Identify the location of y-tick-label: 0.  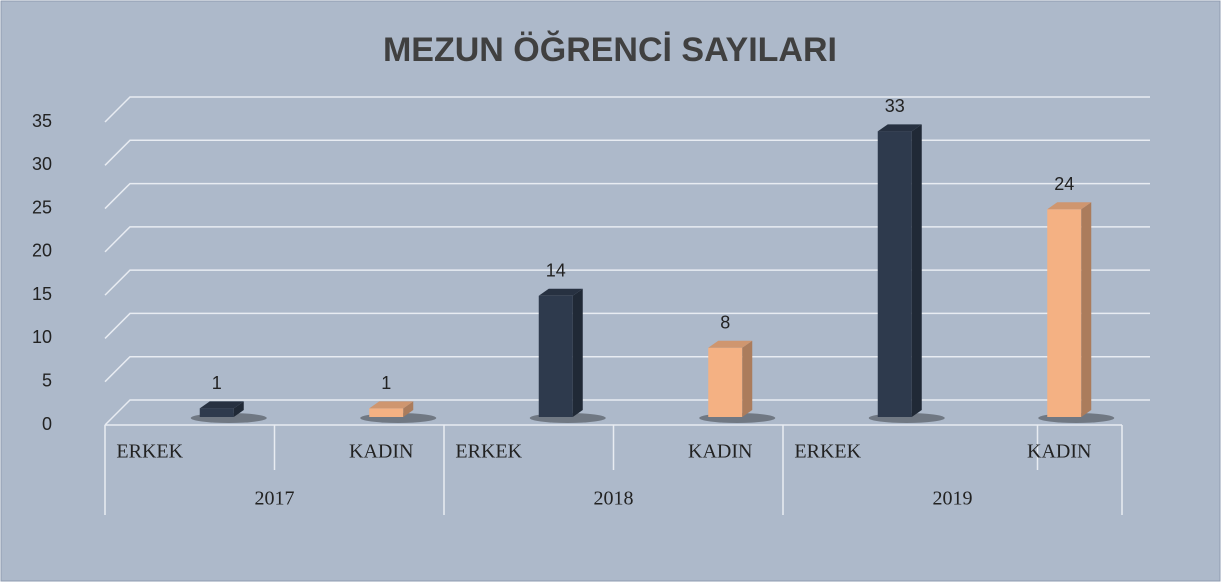
(47, 424).